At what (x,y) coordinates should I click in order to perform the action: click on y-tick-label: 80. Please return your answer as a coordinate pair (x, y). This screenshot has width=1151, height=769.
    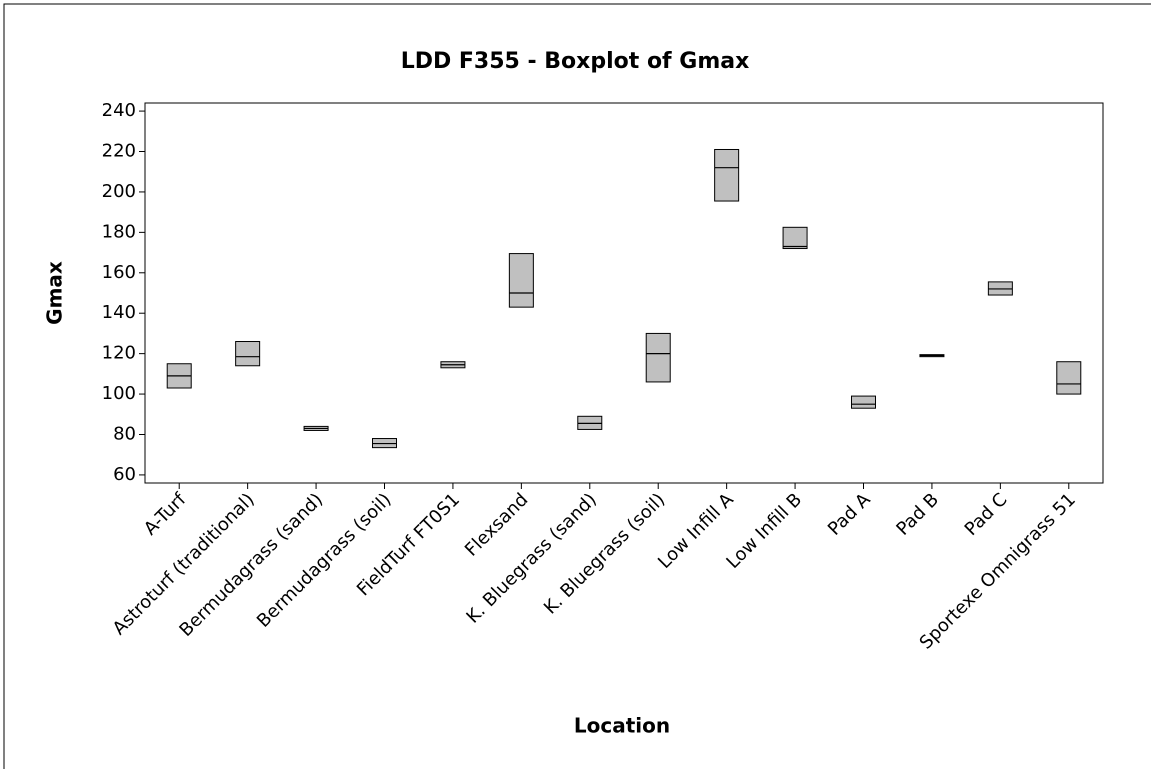
    Looking at the image, I should click on (124, 433).